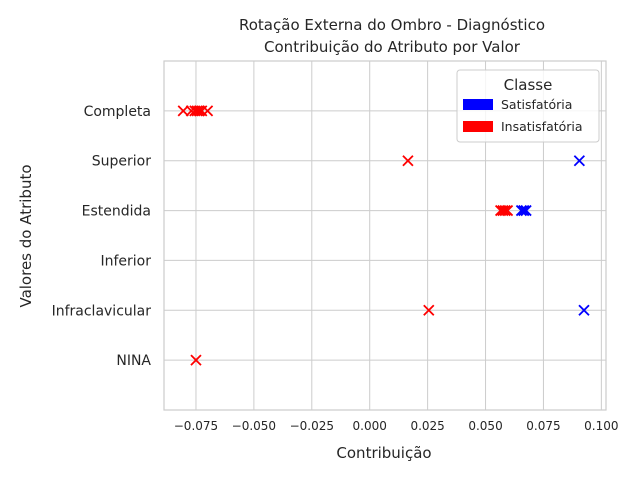 The height and width of the screenshot is (484, 640). What do you see at coordinates (392, 25) in the screenshot?
I see `chart-title: Rotação Externa do Ombro - Diagnóstico` at bounding box center [392, 25].